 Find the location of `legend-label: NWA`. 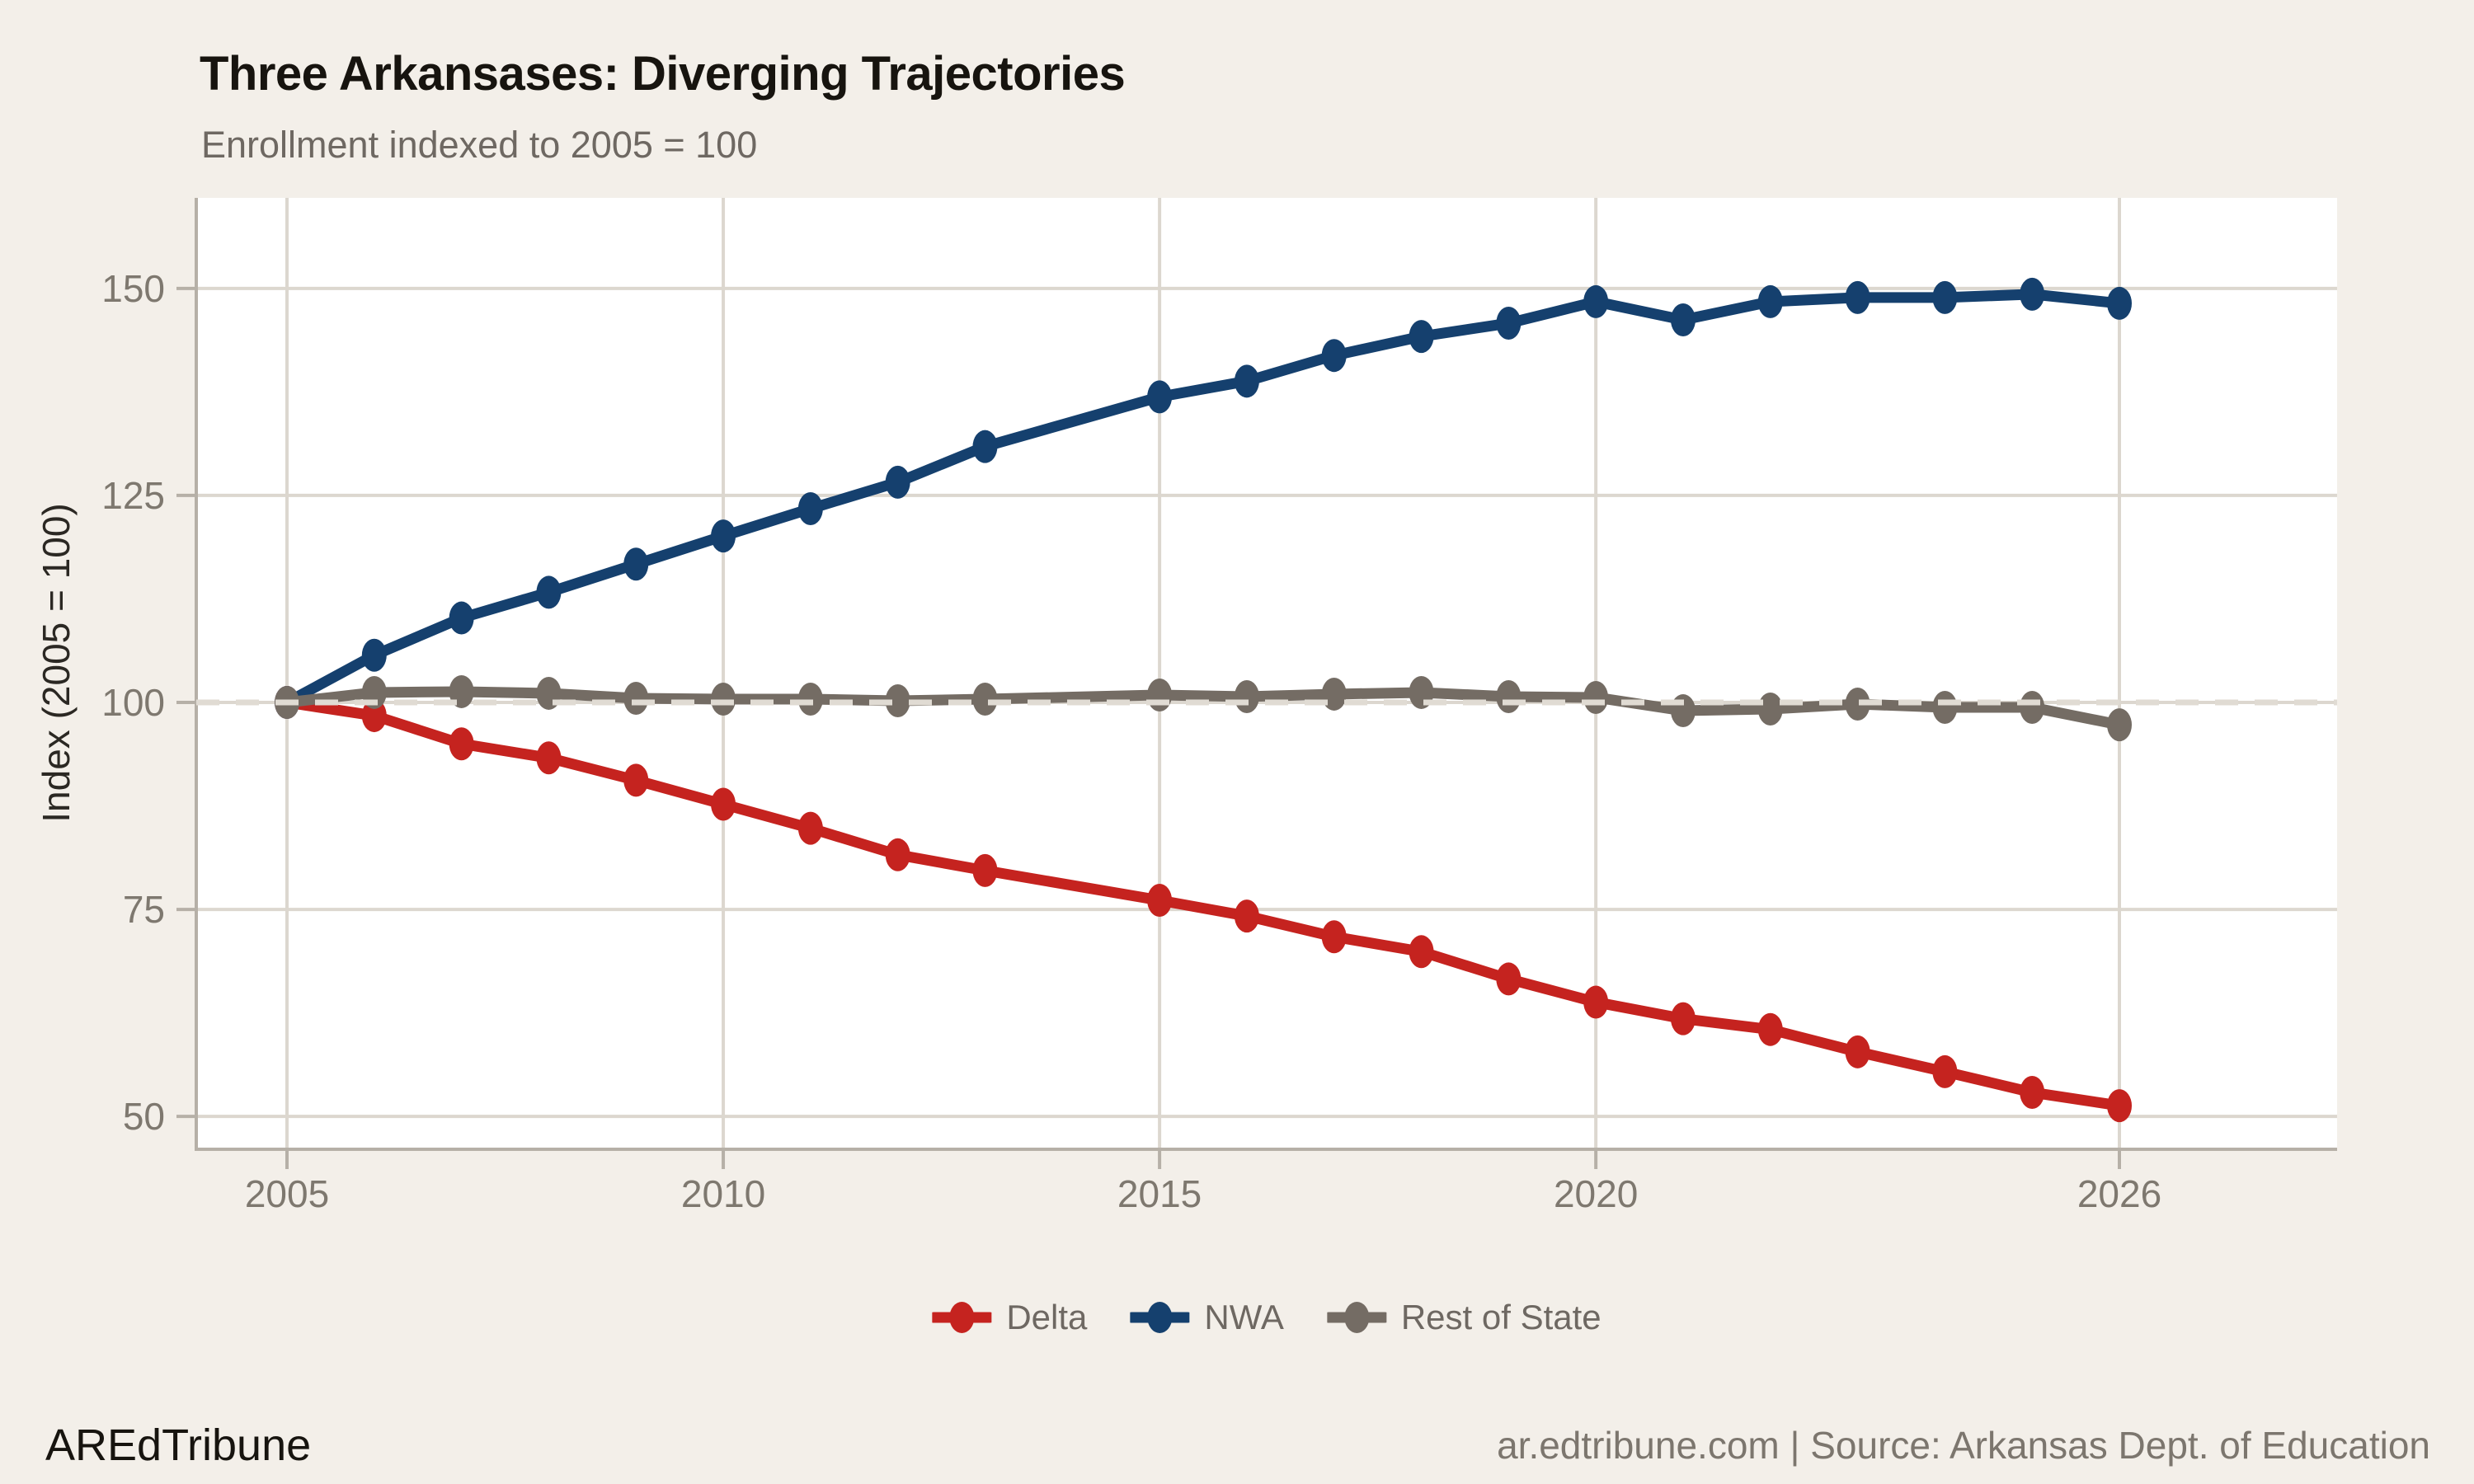

legend-label: NWA is located at coordinates (1244, 1317).